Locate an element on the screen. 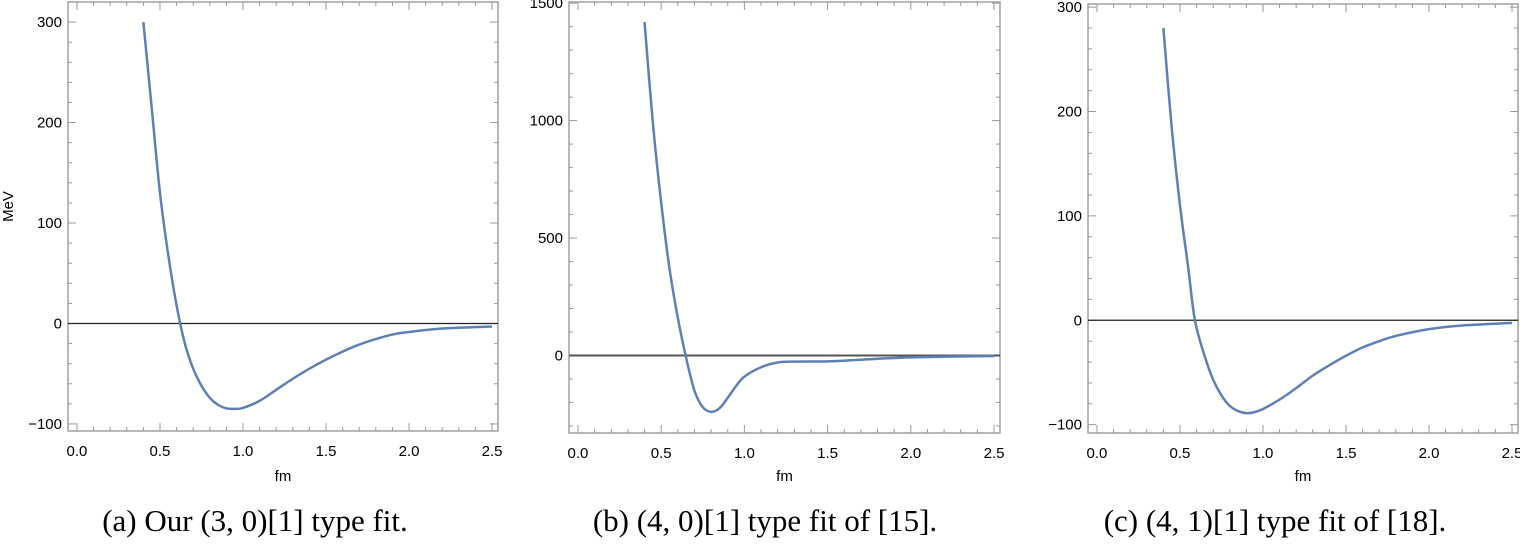 This screenshot has width=1520, height=553. panel-caption: (b) (4, 0)[1] type fit of [15]. is located at coordinates (765, 520).